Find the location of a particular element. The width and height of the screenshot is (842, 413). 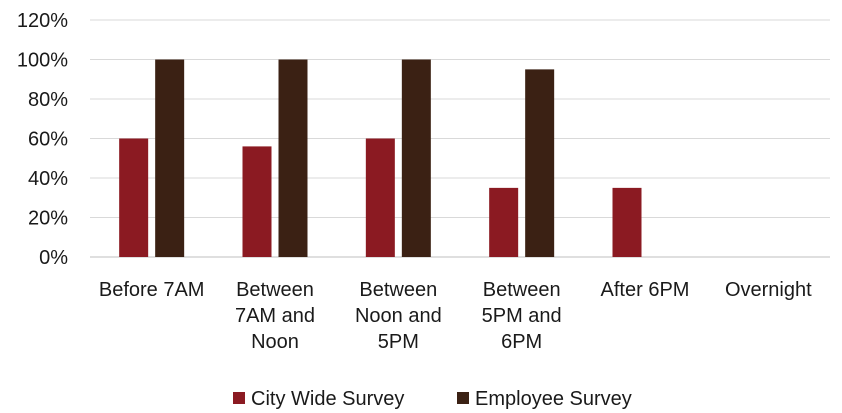

x-category-label-line: After 6PM is located at coordinates (645, 290).